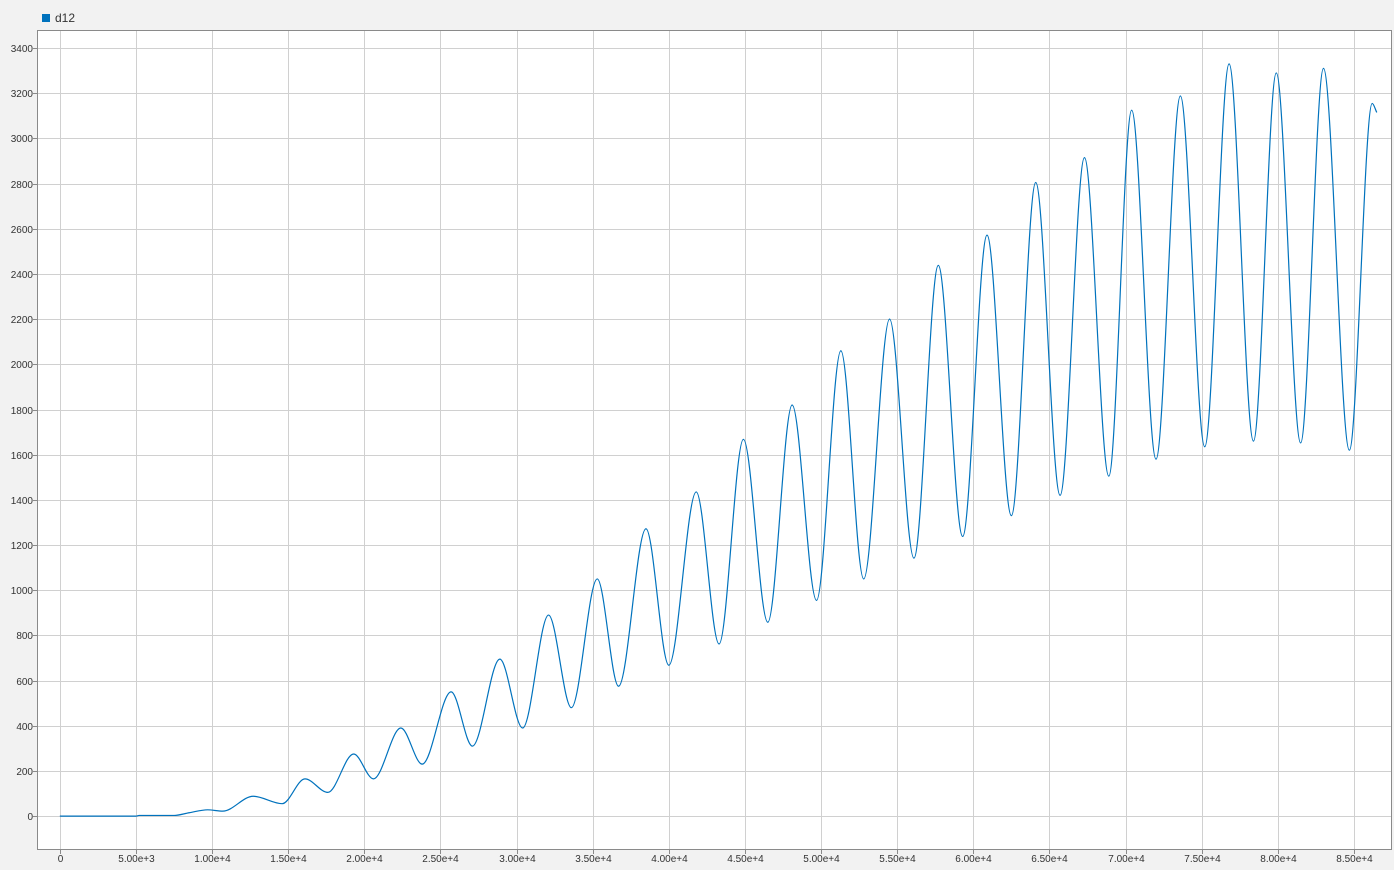  I want to click on legend: d12, so click(58, 18).